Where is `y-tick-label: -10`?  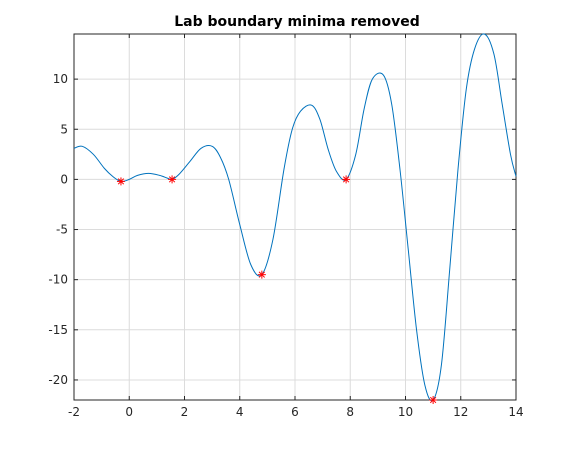 y-tick-label: -10 is located at coordinates (58, 280).